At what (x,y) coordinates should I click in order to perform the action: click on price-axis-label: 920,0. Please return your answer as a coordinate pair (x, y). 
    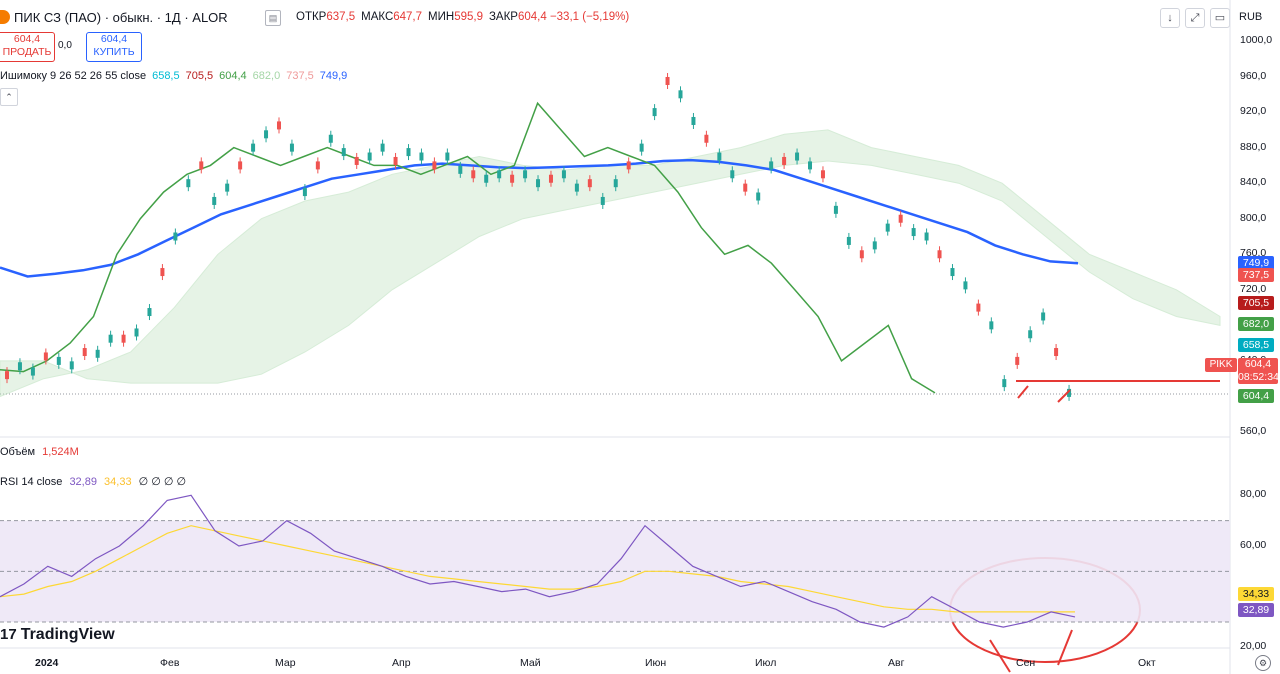
    Looking at the image, I should click on (1253, 111).